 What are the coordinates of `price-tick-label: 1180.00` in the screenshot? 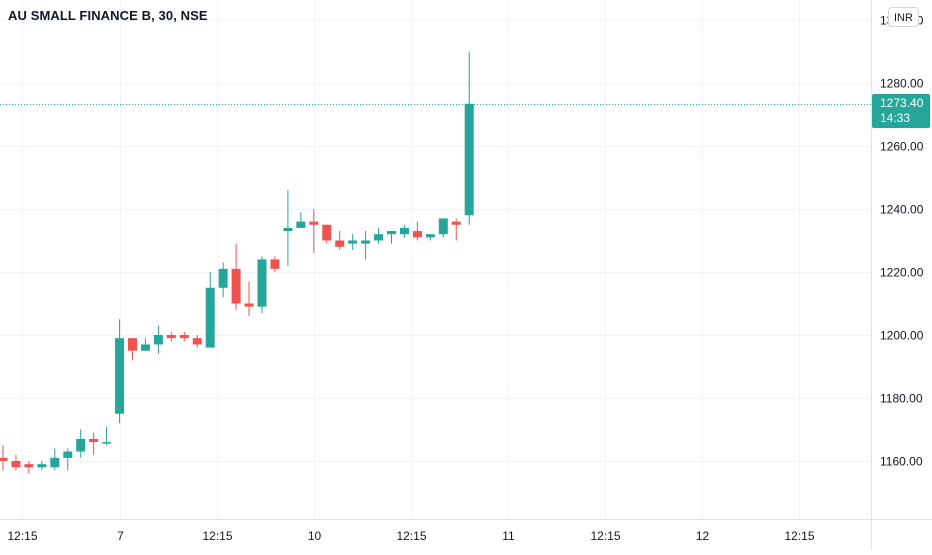 It's located at (901, 399).